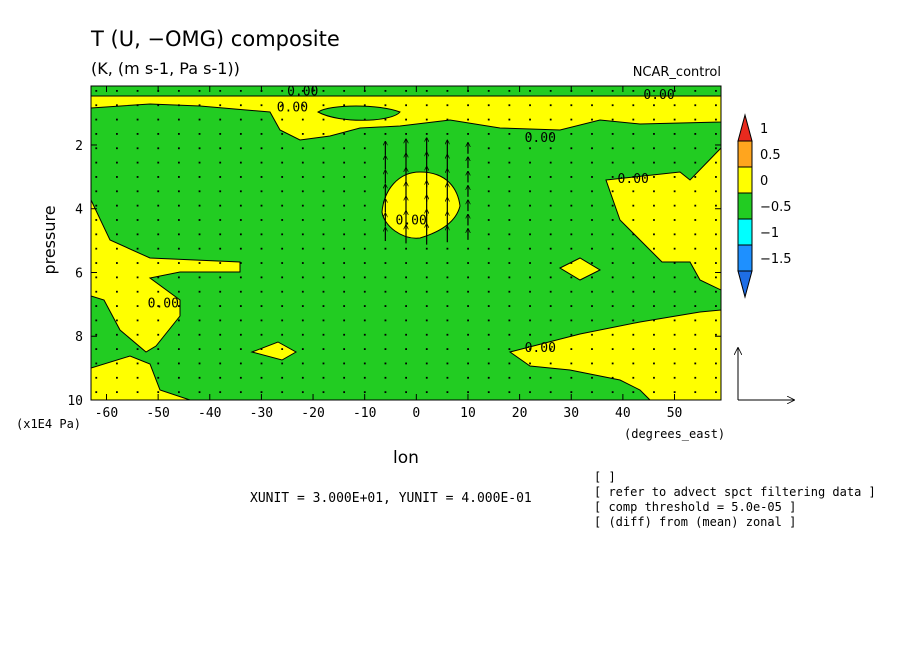  What do you see at coordinates (520, 413) in the screenshot?
I see `x-tick-label: 20` at bounding box center [520, 413].